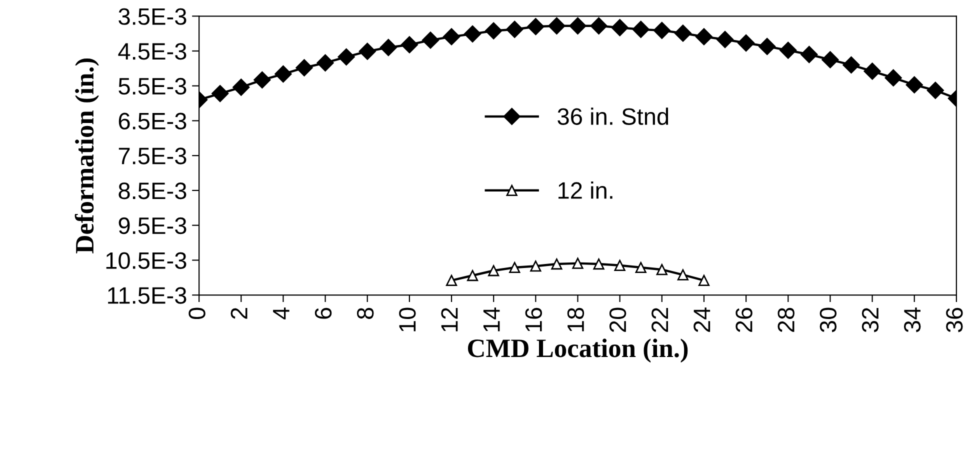 Image resolution: width=971 pixels, height=461 pixels. Describe the element at coordinates (533, 320) in the screenshot. I see `x-tick-label: 16` at that location.